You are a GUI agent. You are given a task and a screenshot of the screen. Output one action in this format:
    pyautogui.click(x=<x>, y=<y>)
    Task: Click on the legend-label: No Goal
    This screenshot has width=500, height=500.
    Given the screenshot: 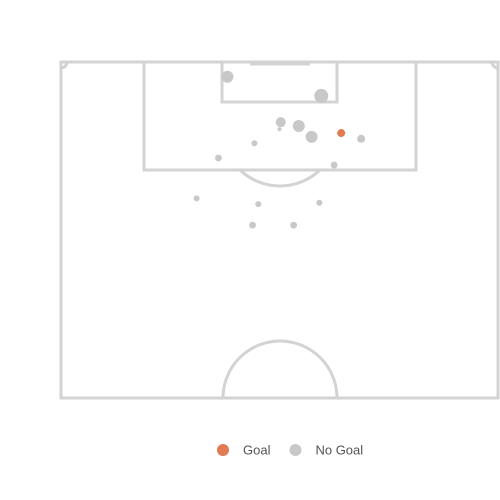 What is the action you would take?
    pyautogui.click(x=339, y=449)
    